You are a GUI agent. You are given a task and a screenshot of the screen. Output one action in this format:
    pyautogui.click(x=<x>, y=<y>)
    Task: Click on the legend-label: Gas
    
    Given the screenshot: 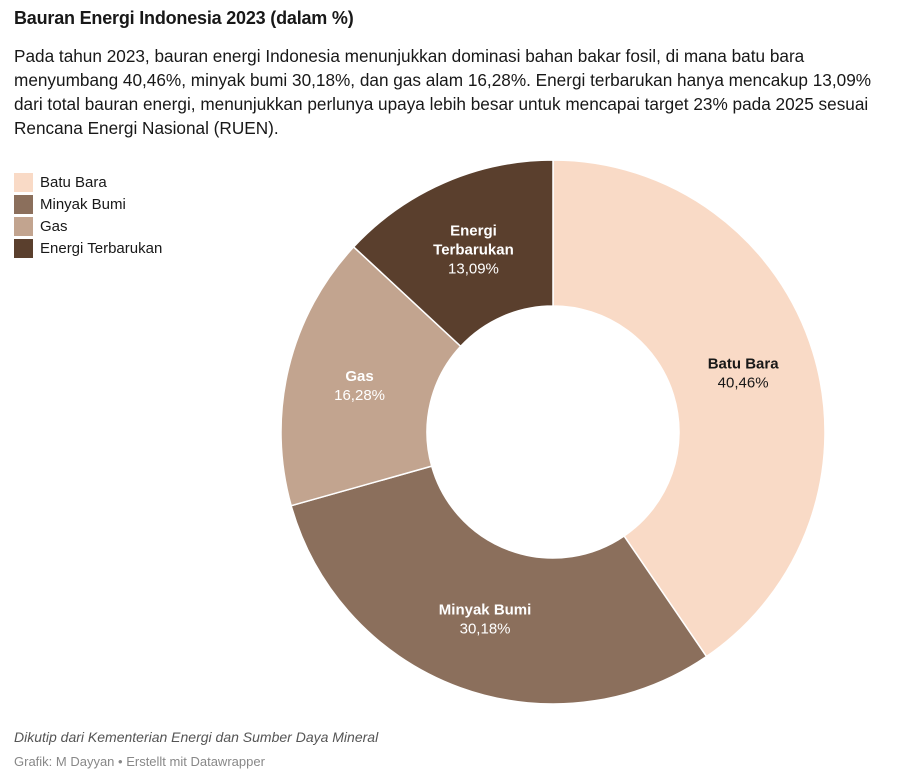 What is the action you would take?
    pyautogui.click(x=54, y=226)
    